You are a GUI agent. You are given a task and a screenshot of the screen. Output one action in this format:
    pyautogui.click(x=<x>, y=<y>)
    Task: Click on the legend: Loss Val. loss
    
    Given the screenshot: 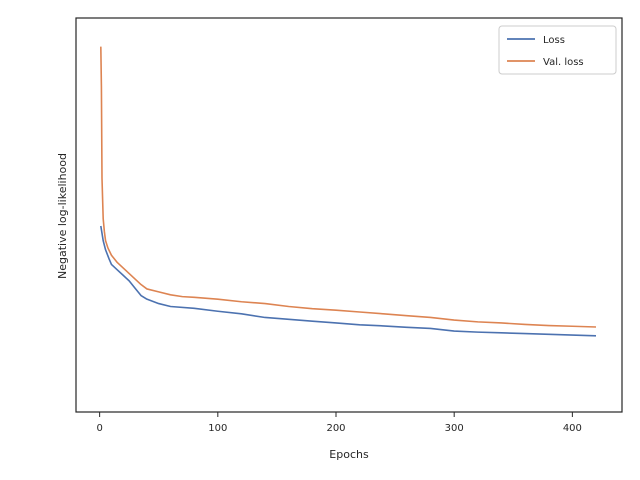 What is the action you would take?
    pyautogui.click(x=557, y=50)
    